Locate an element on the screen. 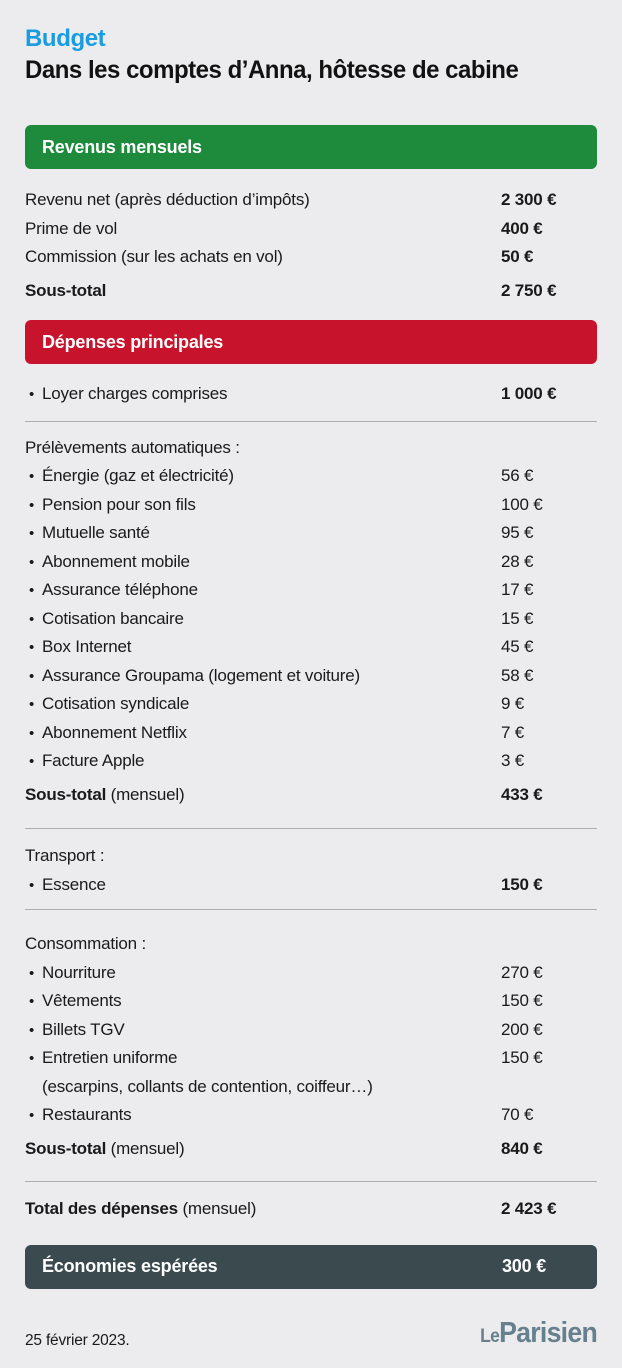 Image resolution: width=622 pixels, height=1368 pixels. line-value: 7 € is located at coordinates (513, 732).